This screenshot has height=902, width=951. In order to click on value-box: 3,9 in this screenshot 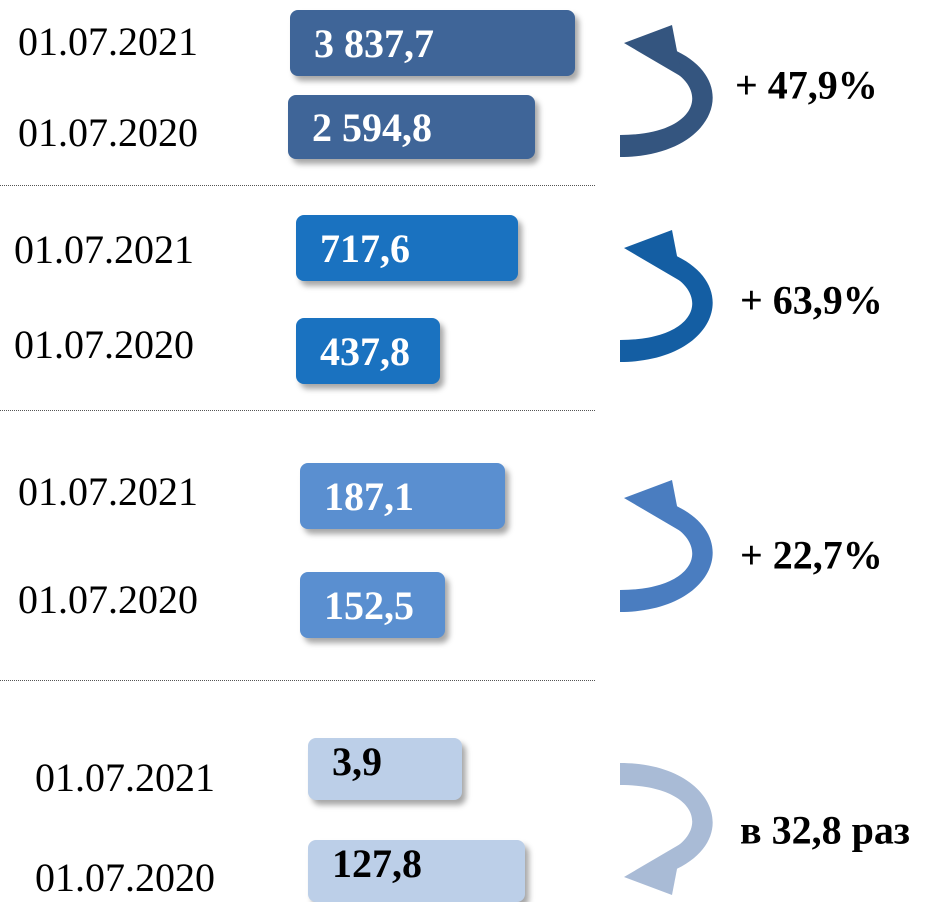, I will do `click(385, 769)`.